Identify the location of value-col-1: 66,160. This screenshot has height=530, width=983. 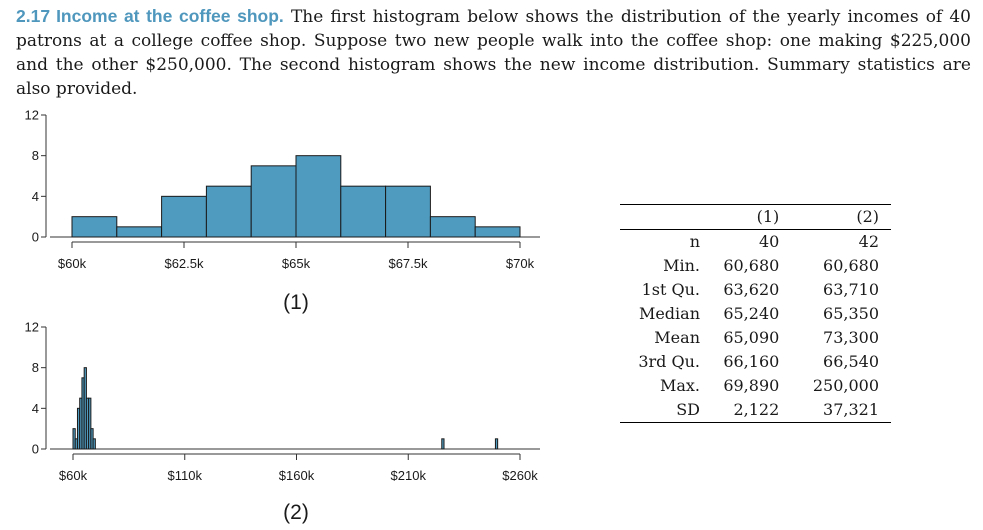
(751, 361).